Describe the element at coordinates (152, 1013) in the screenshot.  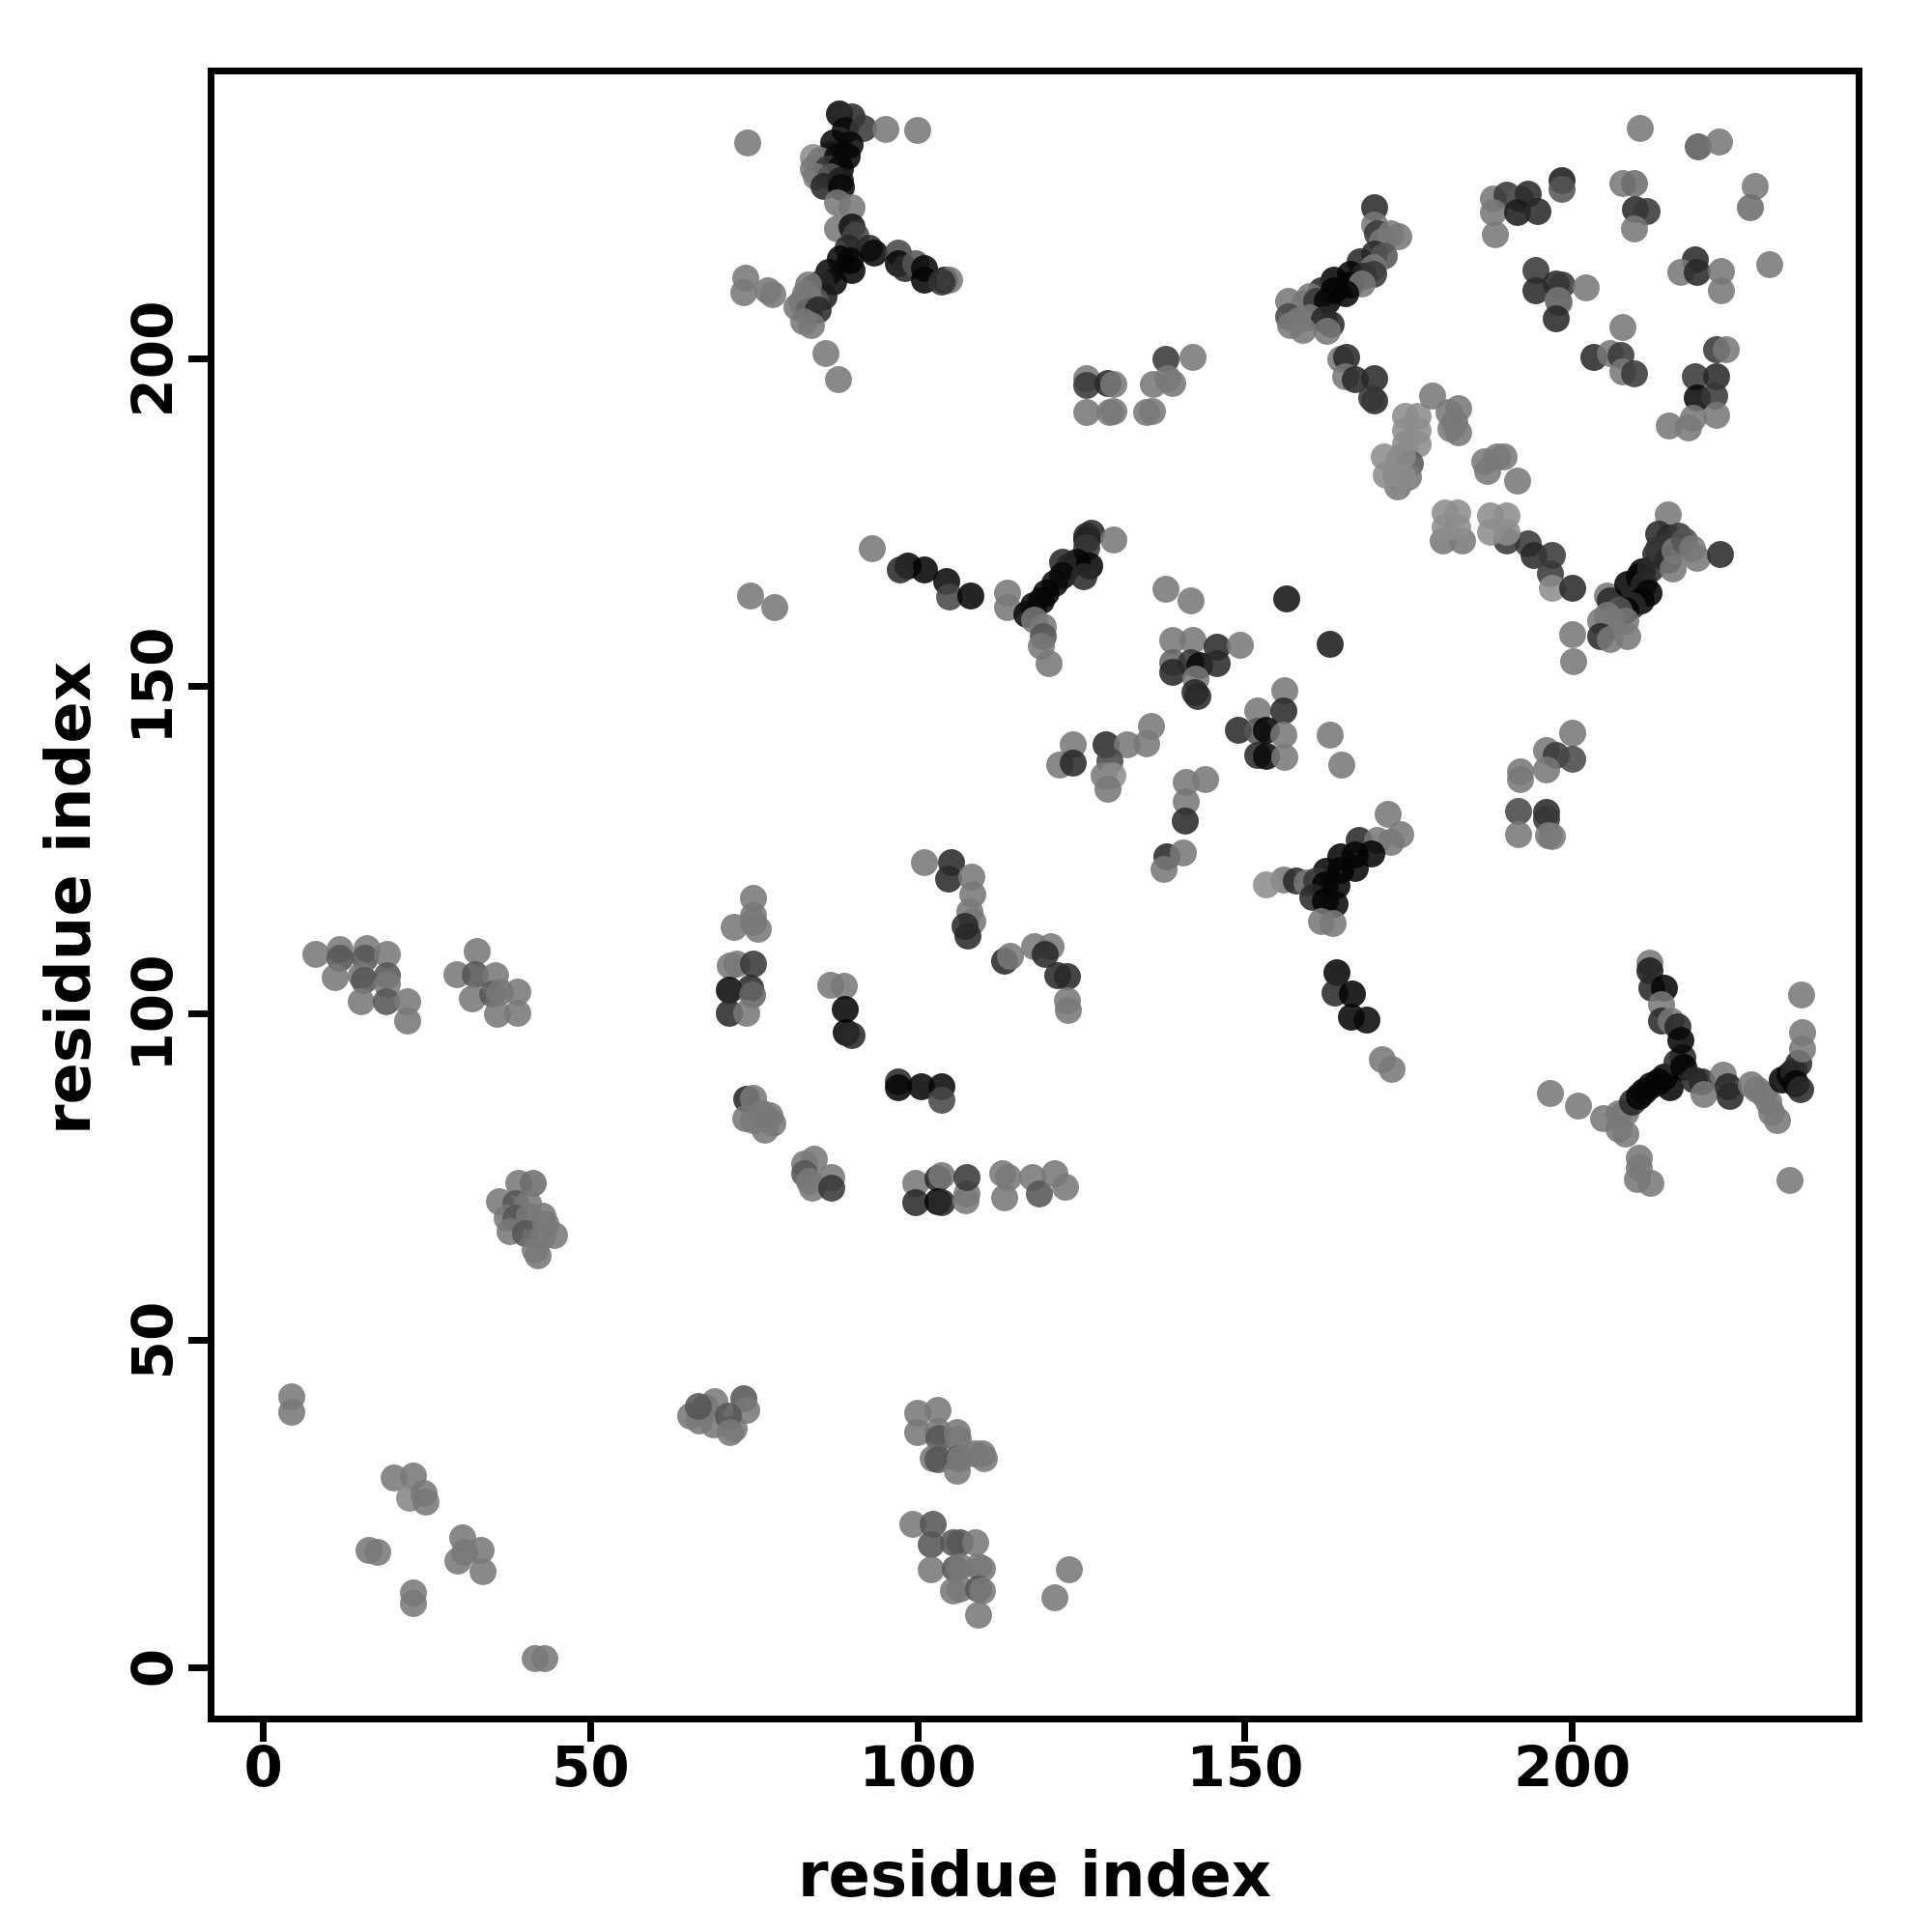
I see `y-tick-label: 100` at that location.